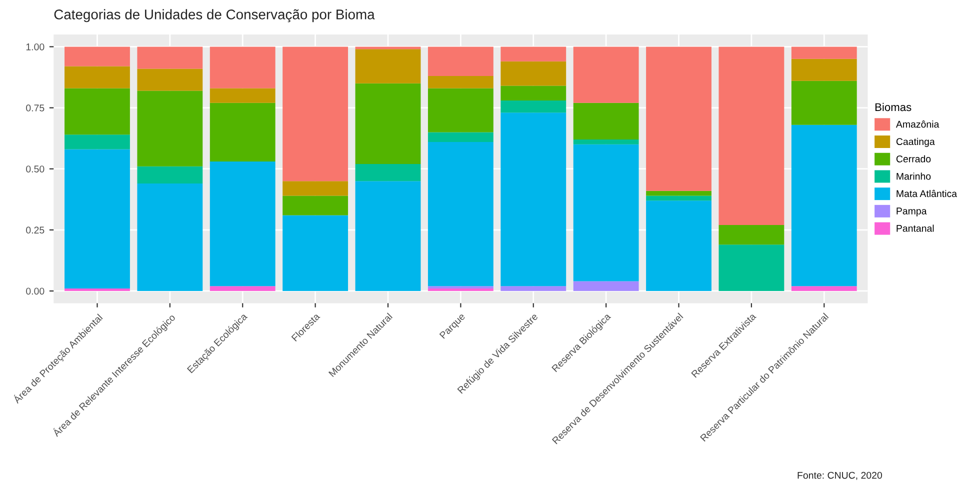  I want to click on y-tick-label: 0.50, so click(35, 169).